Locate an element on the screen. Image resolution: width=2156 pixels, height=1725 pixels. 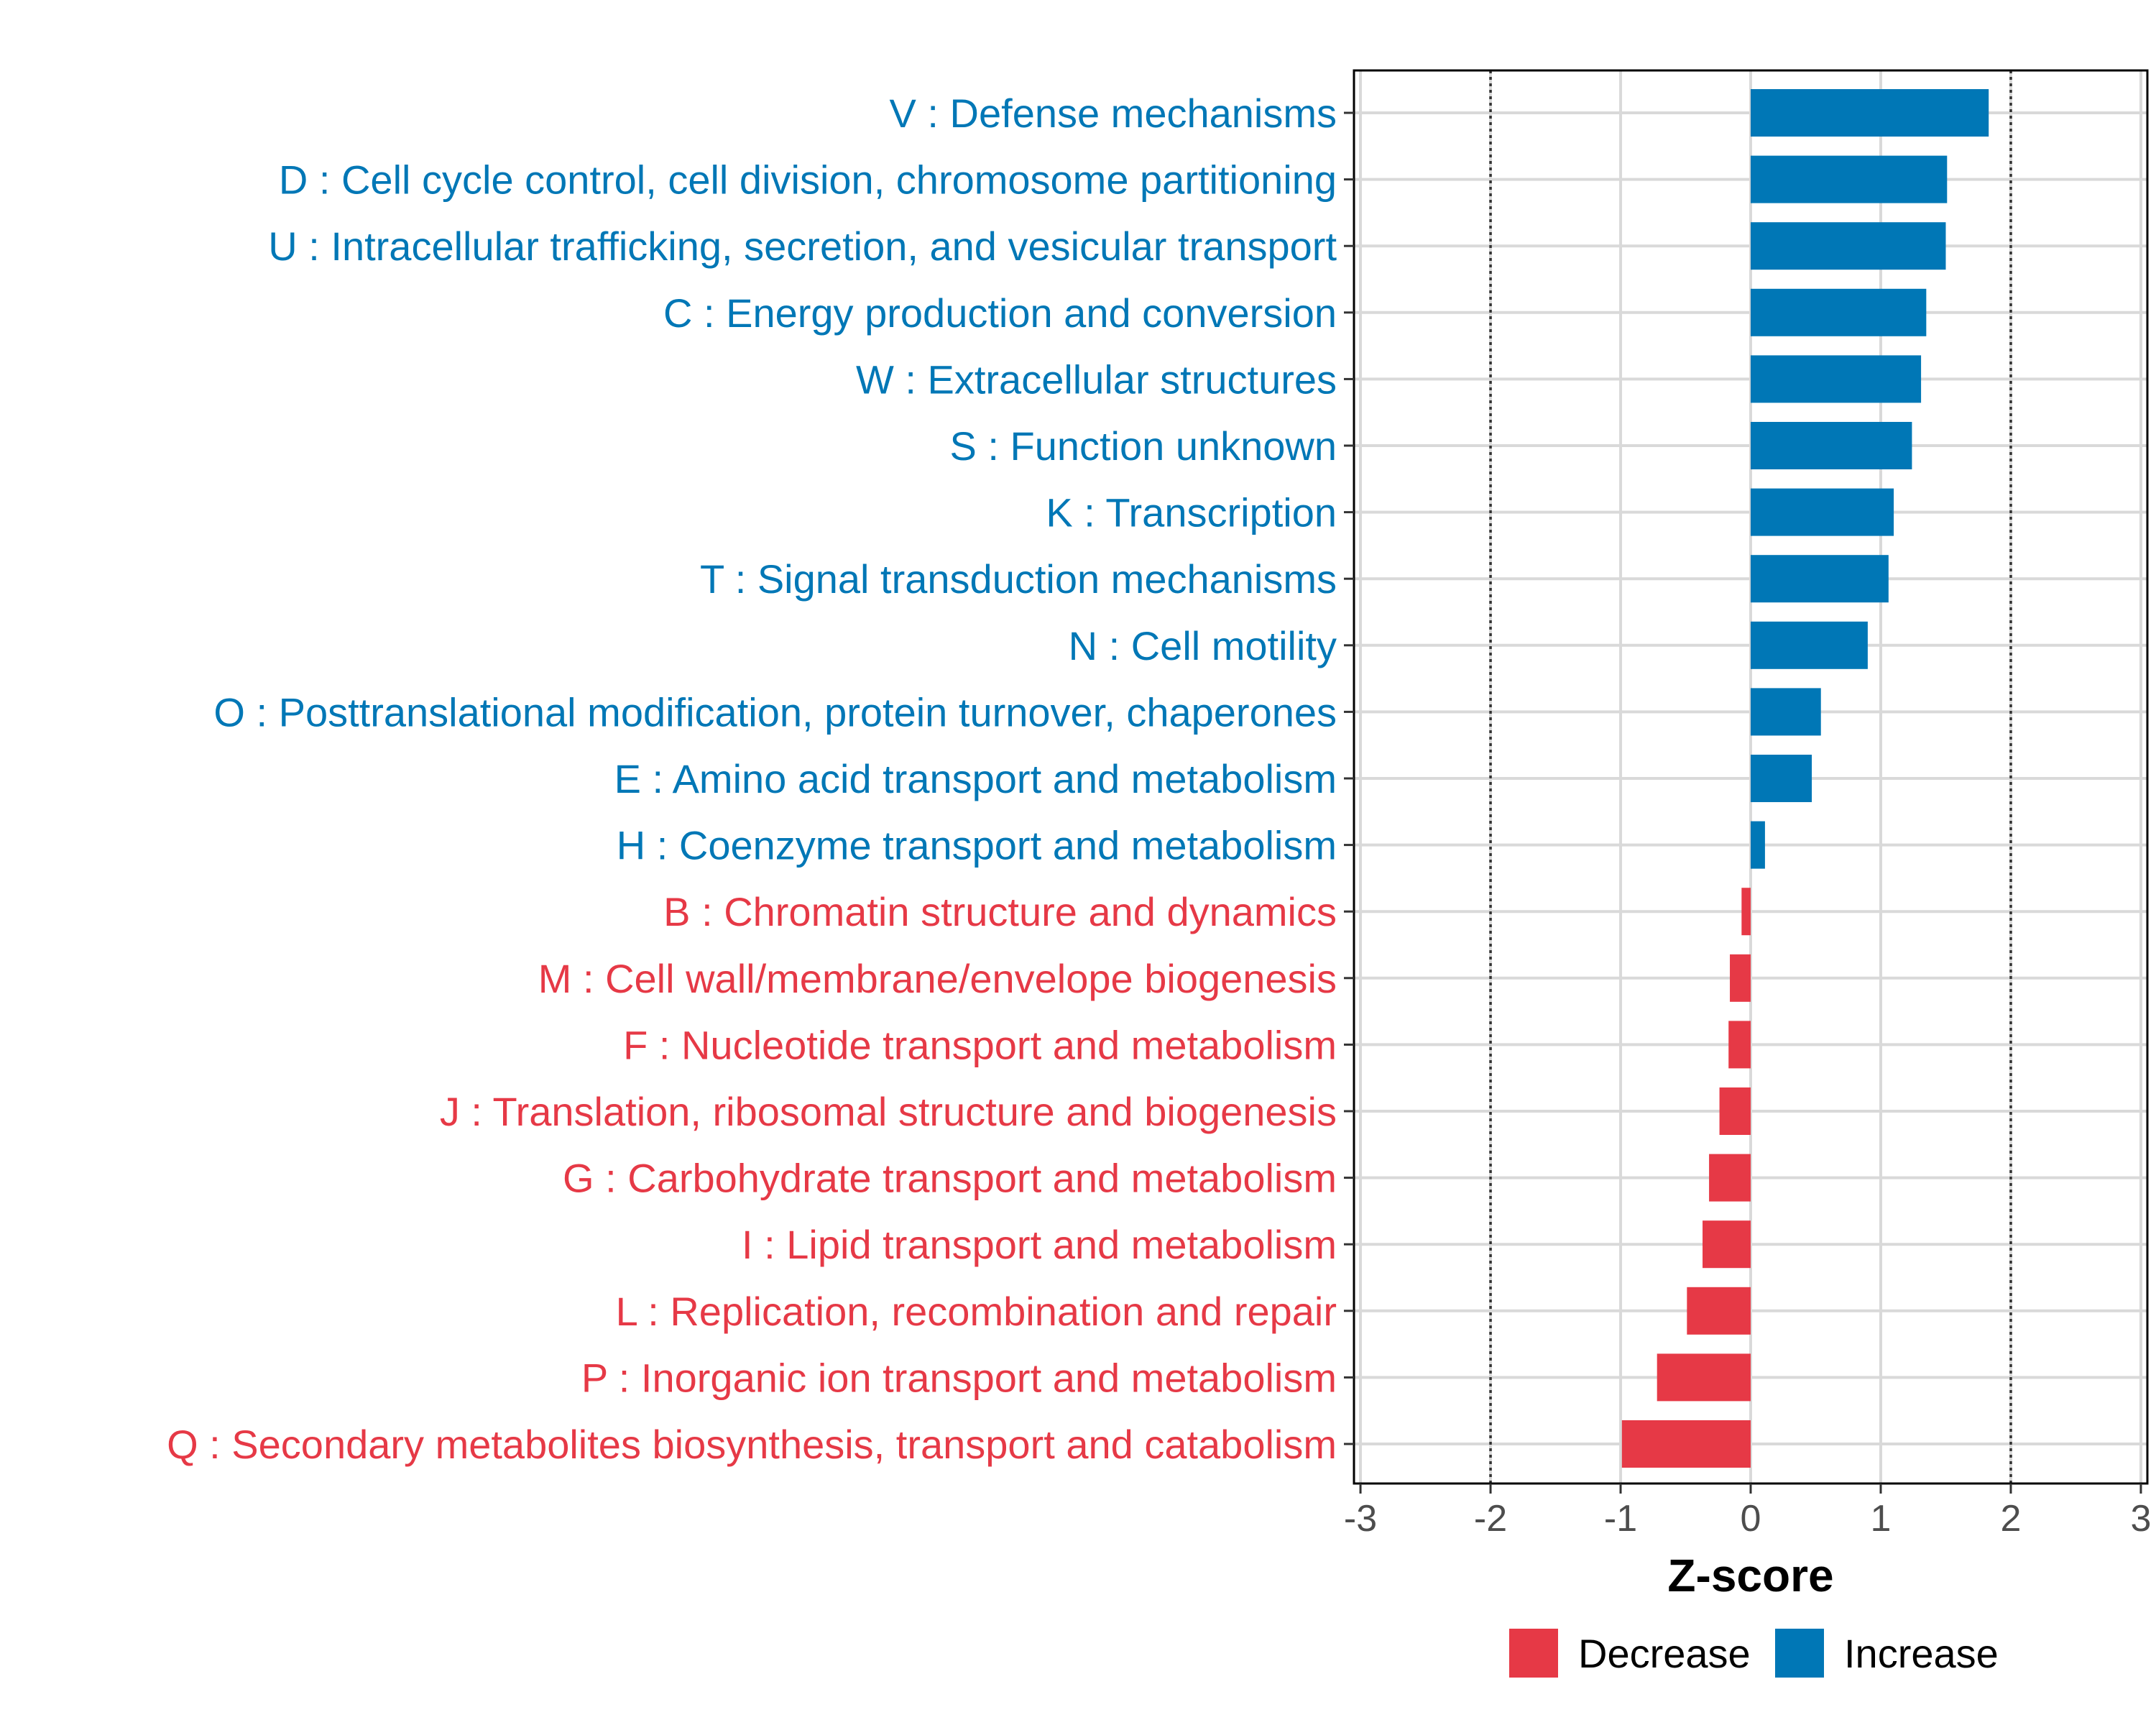
category-label: E : Amino acid transport and metabolism is located at coordinates (975, 778).